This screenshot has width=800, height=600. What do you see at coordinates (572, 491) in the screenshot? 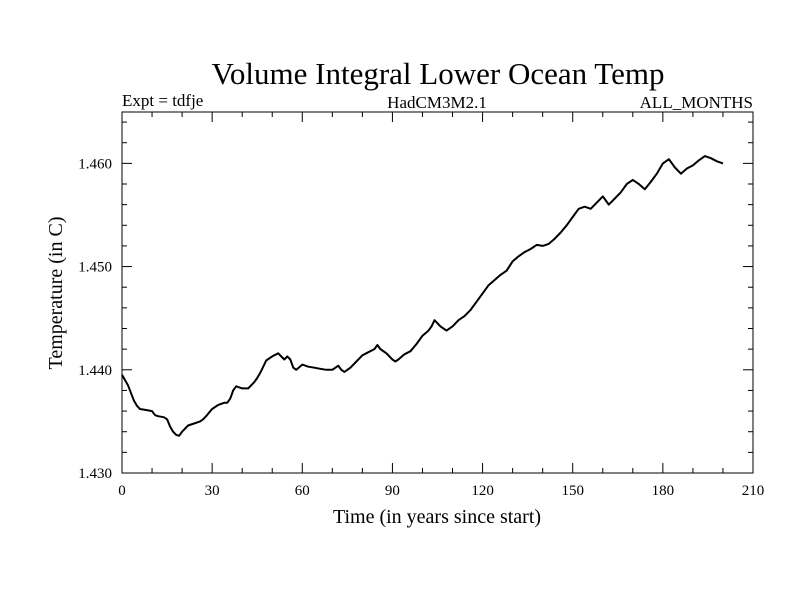
I see `x-tick-label: 150` at bounding box center [572, 491].